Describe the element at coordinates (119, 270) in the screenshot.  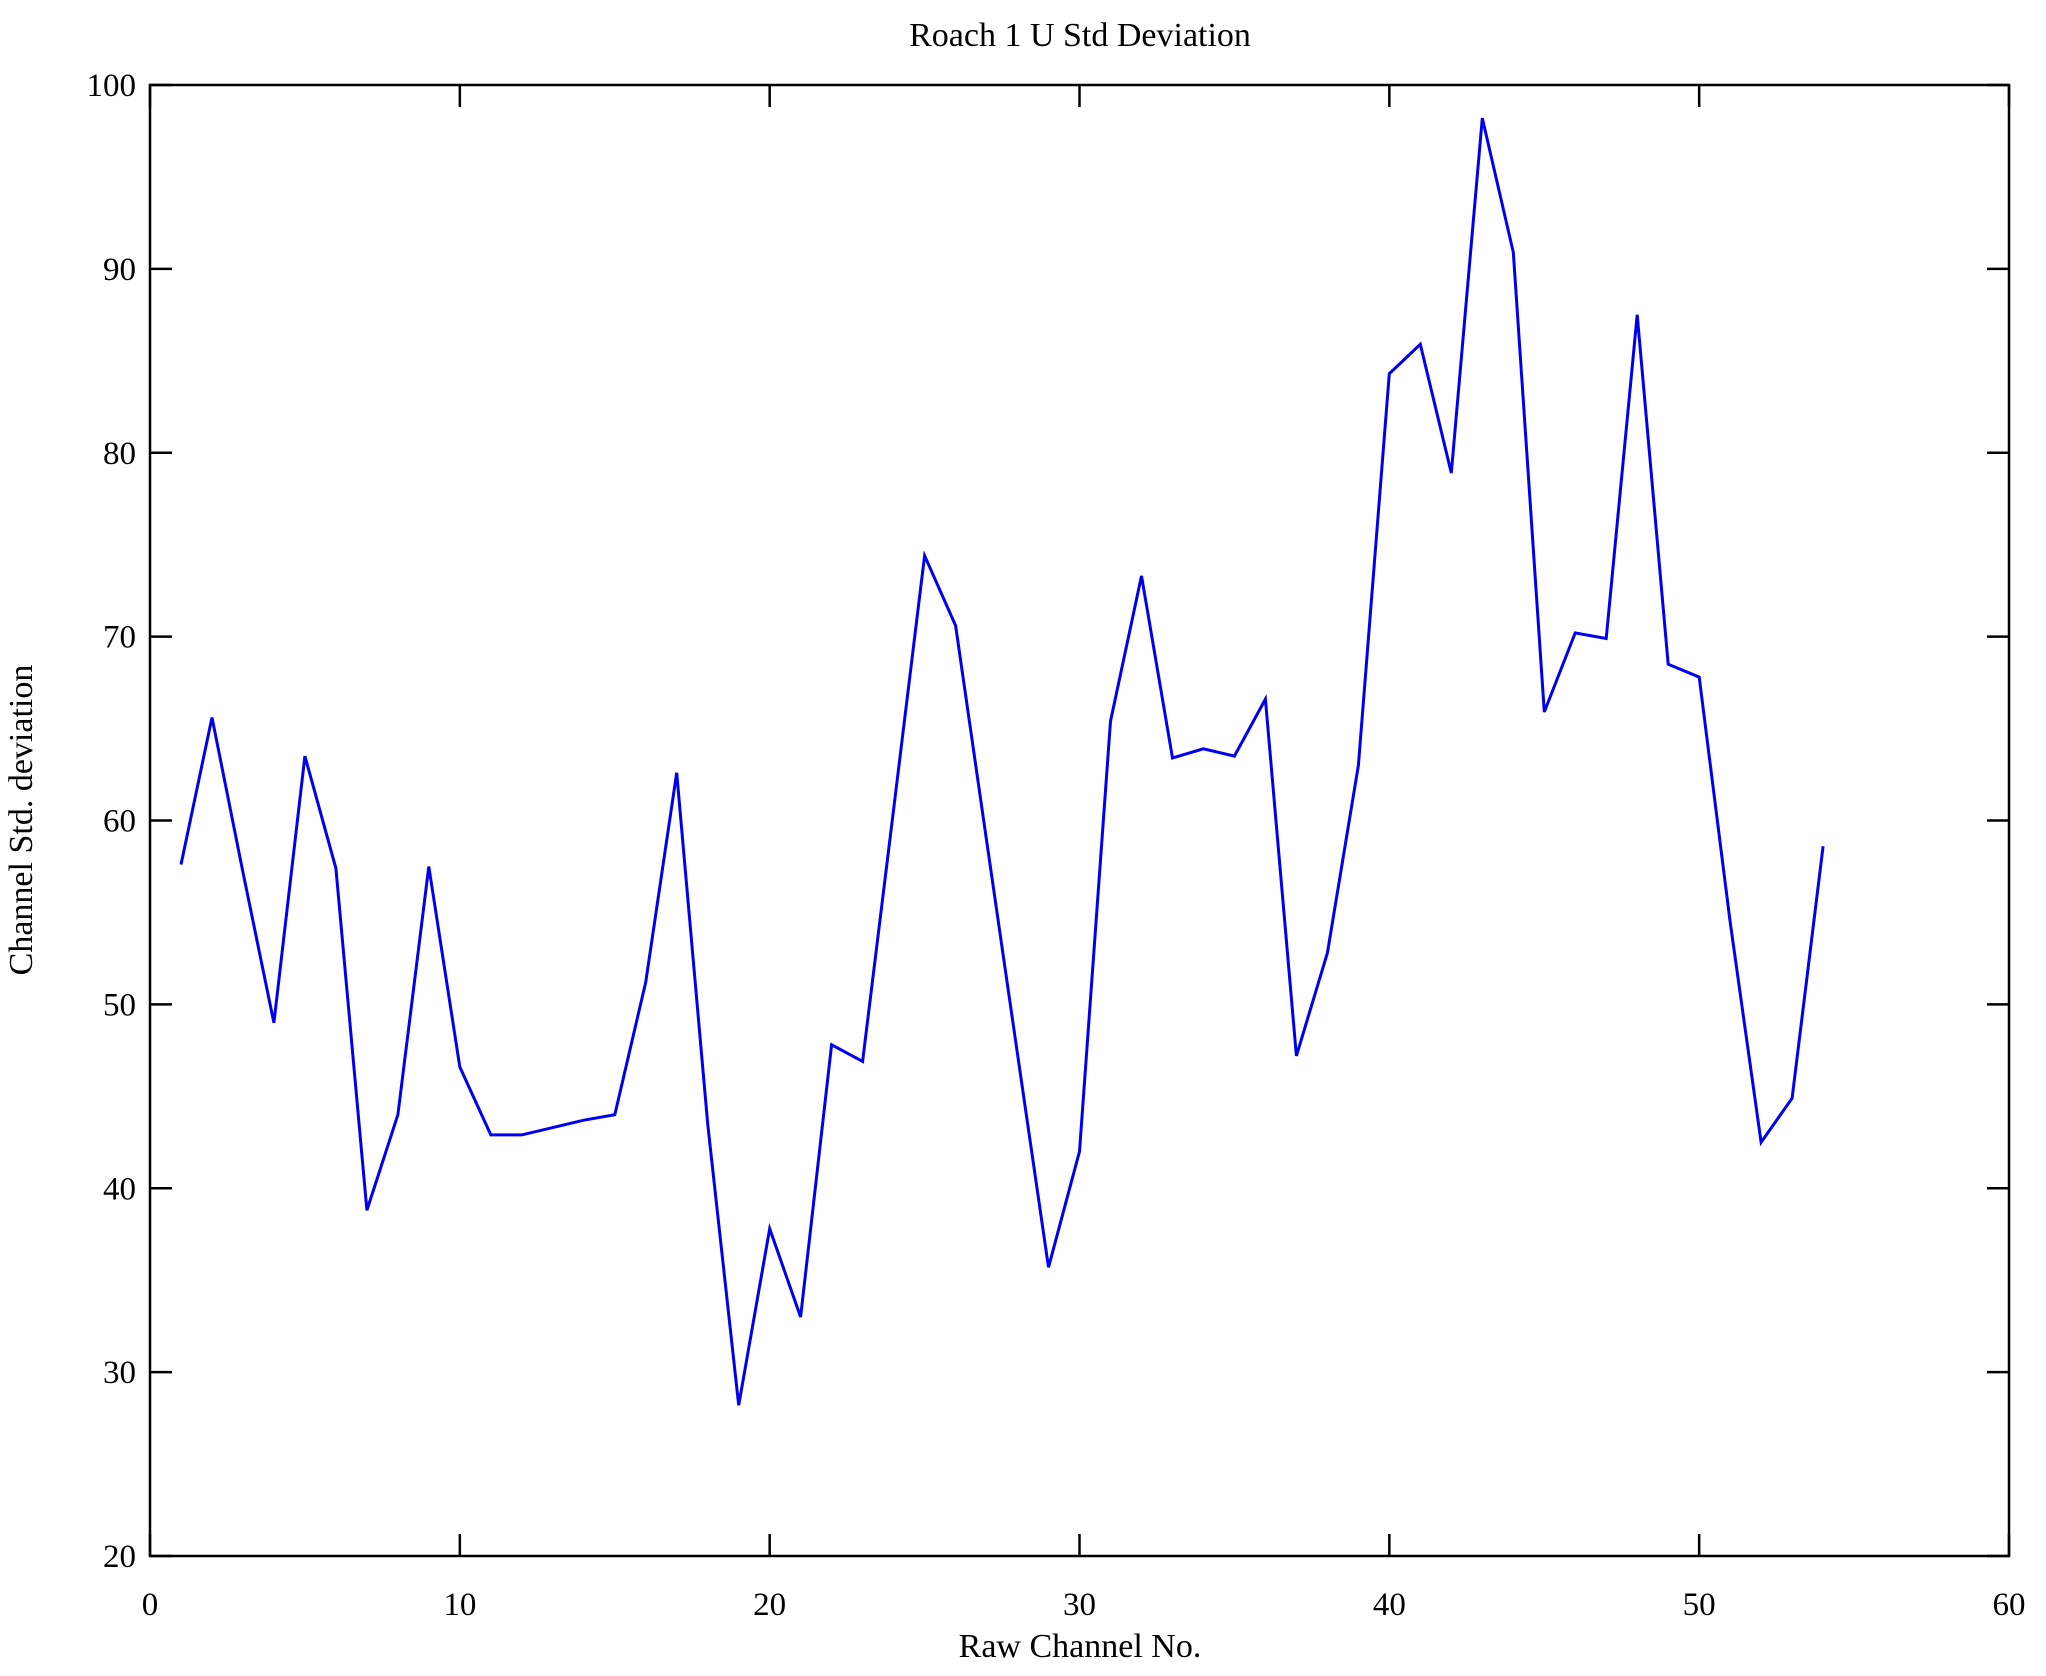
I see `y-tick-label: 90` at that location.